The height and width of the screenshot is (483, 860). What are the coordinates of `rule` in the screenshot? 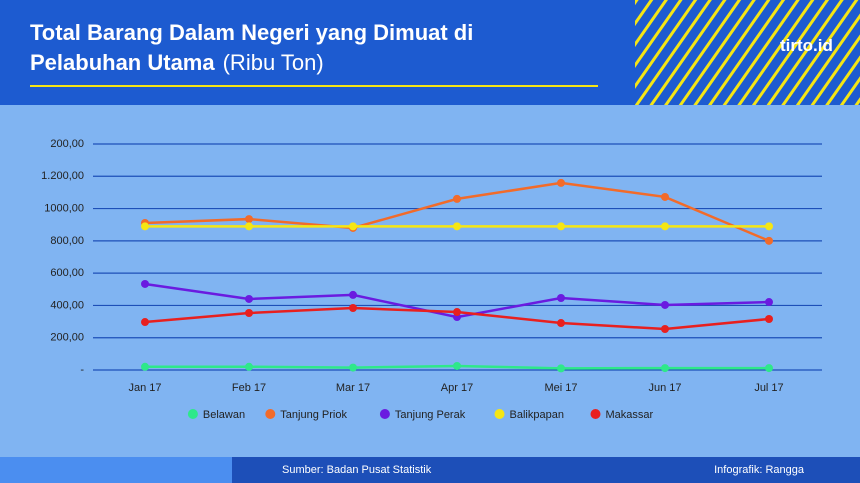 It's located at (314, 86).